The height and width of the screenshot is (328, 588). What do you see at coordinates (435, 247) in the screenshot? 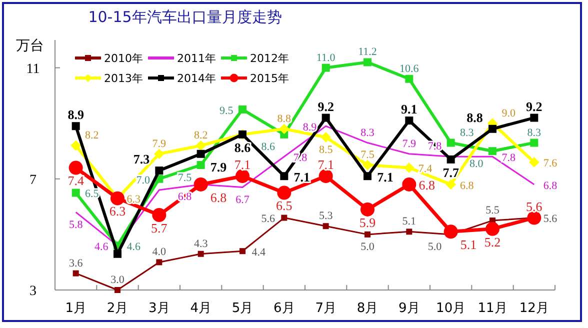
I see `data-label: 5.0` at bounding box center [435, 247].